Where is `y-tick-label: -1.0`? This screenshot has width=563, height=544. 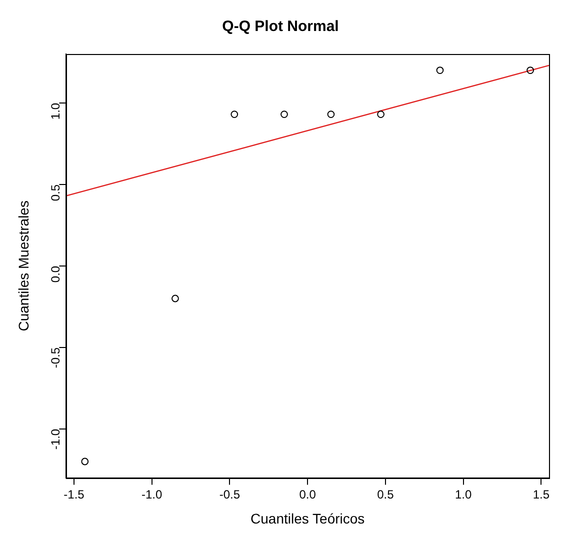 y-tick-label: -1.0 is located at coordinates (55, 439).